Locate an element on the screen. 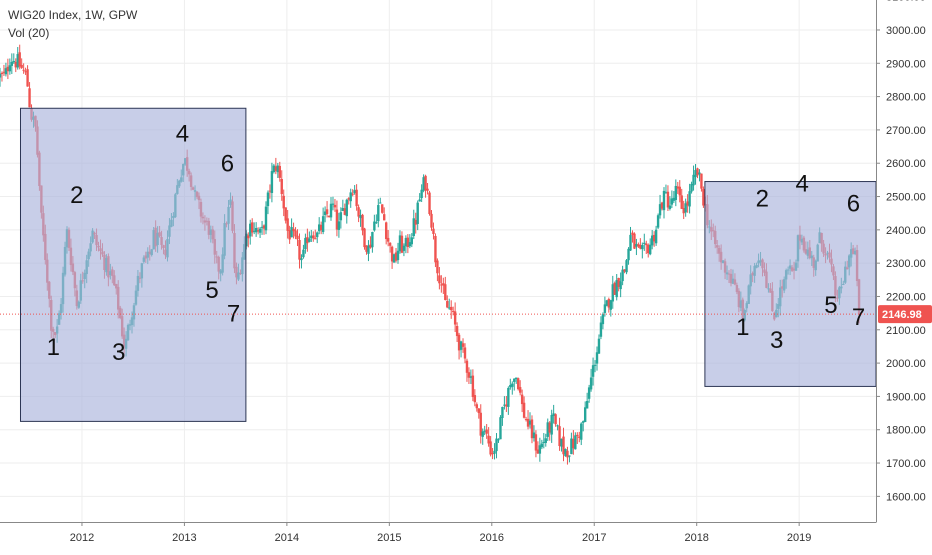 The image size is (932, 555). price-tick-label: 1800.00 is located at coordinates (906, 431).